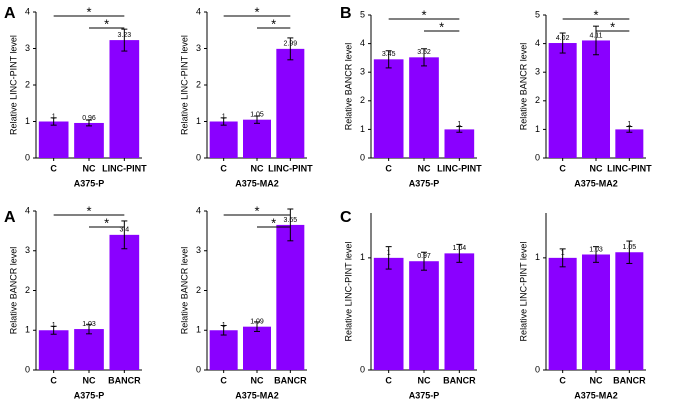  Describe the element at coordinates (595, 35) in the screenshot. I see `data-label: 4.11` at that location.